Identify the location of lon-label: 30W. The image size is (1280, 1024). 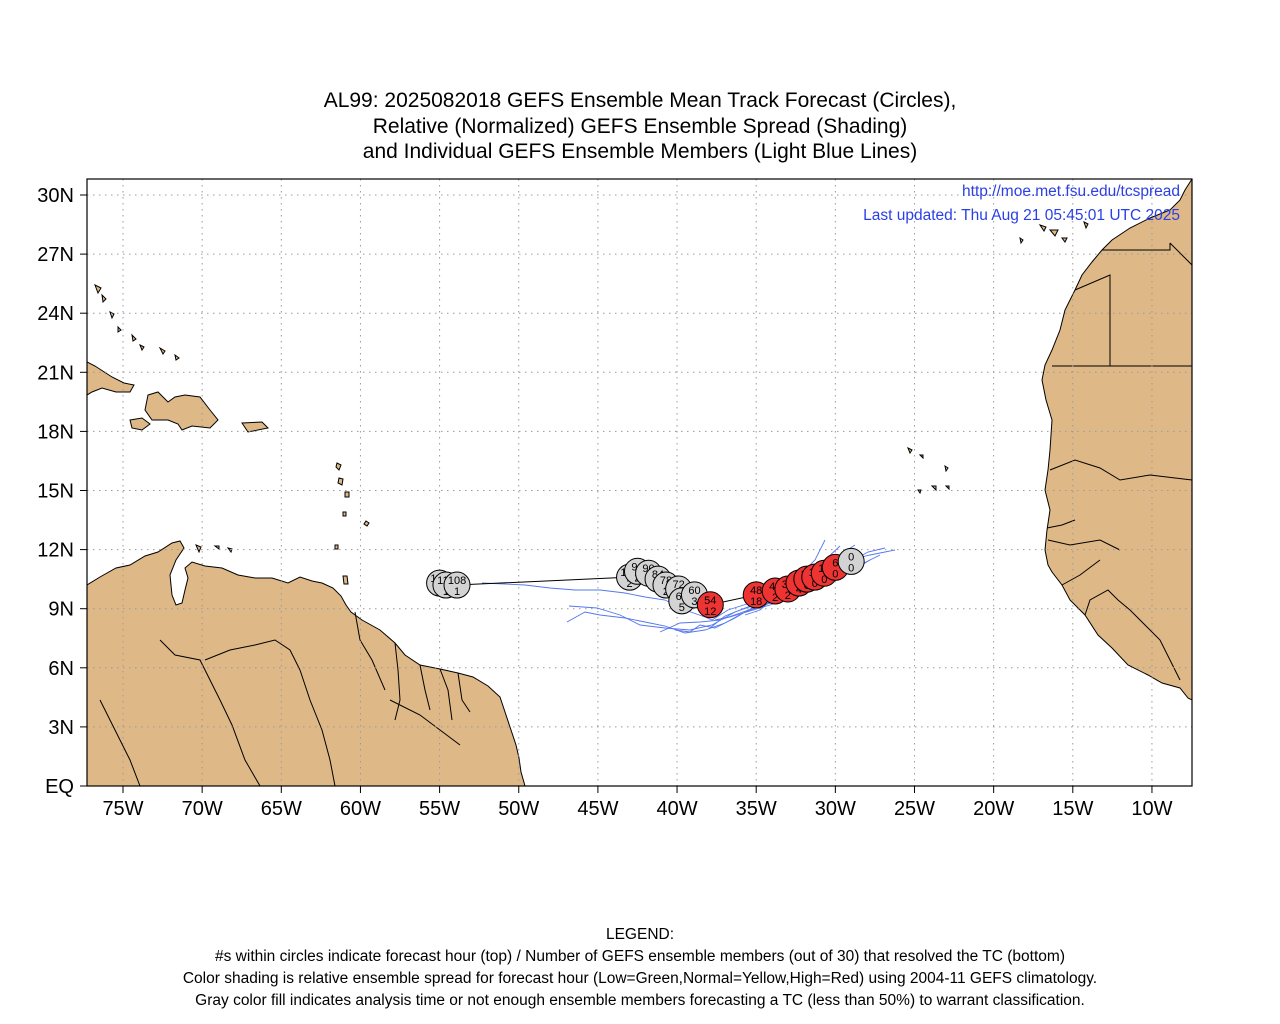
(835, 809).